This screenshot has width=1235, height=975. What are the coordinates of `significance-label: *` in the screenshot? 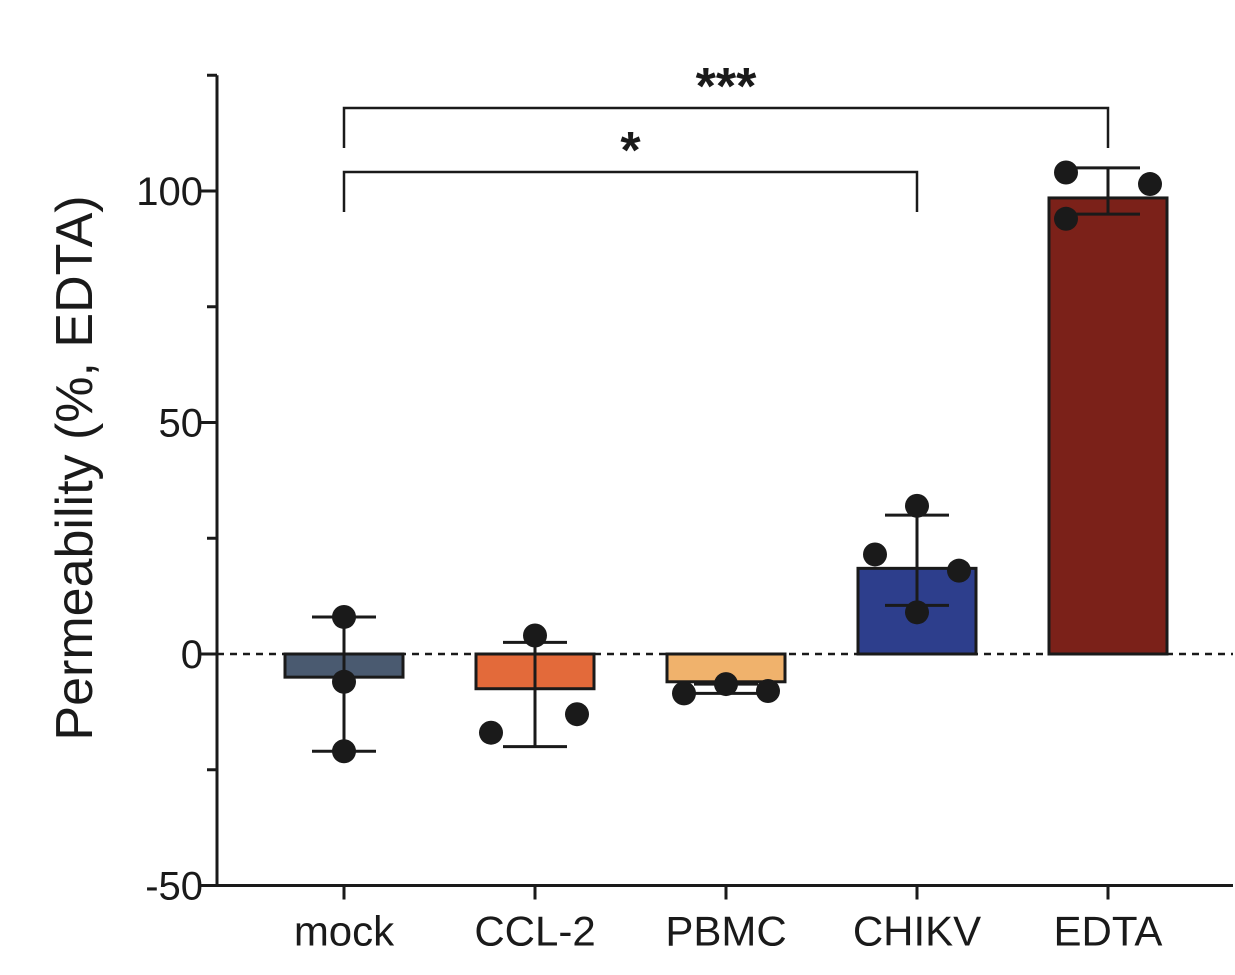 It's located at (630, 151).